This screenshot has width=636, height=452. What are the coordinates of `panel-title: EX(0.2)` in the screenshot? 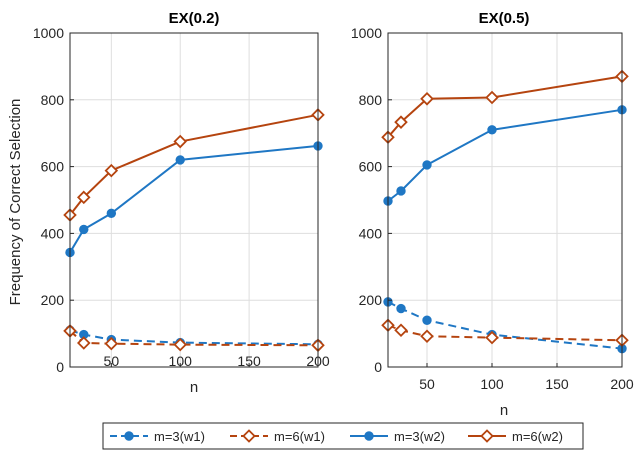 It's located at (194, 18).